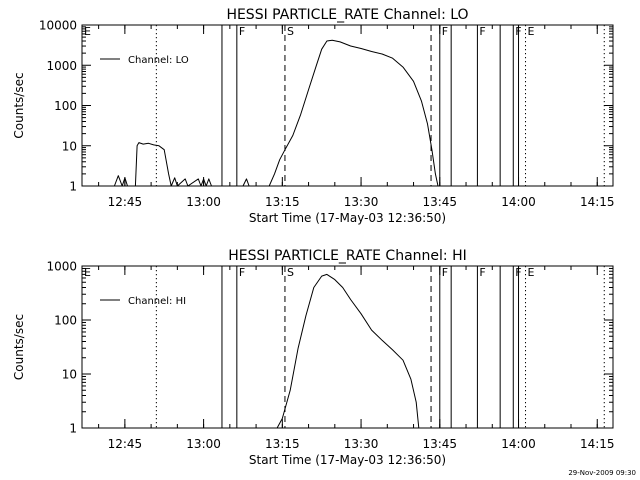 The height and width of the screenshot is (480, 640). What do you see at coordinates (58, 26) in the screenshot?
I see `y-tick-label: 10000` at bounding box center [58, 26].